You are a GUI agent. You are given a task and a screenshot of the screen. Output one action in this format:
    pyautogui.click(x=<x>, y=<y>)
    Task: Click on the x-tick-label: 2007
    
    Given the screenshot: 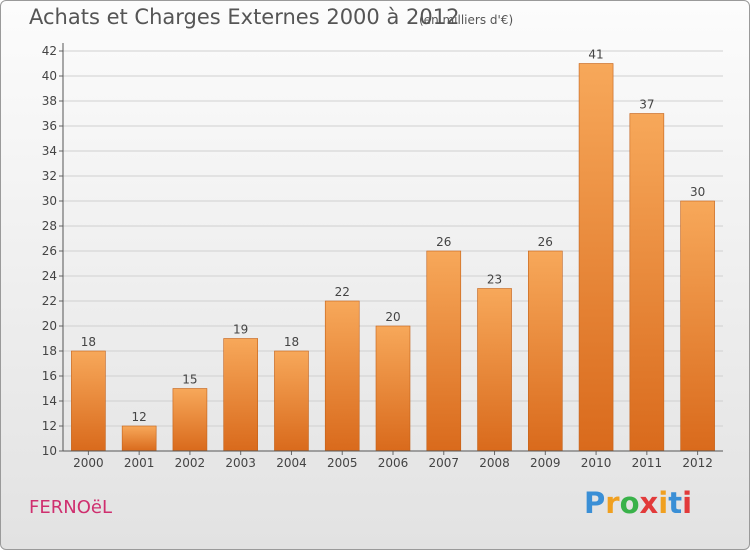 What is the action you would take?
    pyautogui.click(x=443, y=463)
    